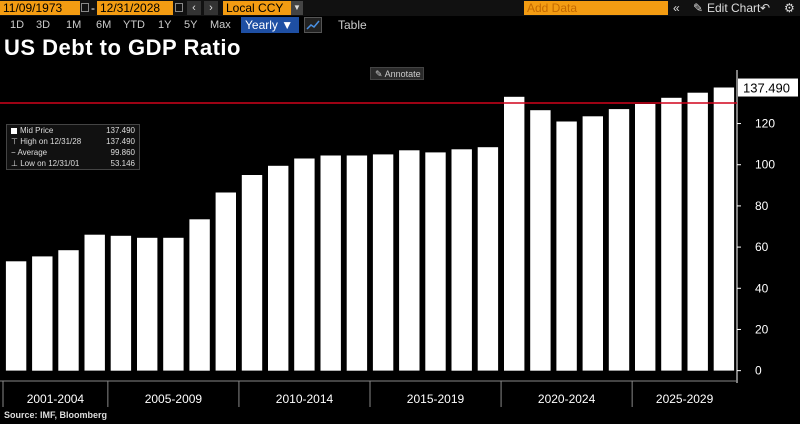  I want to click on period-3d: 3D, so click(43, 25).